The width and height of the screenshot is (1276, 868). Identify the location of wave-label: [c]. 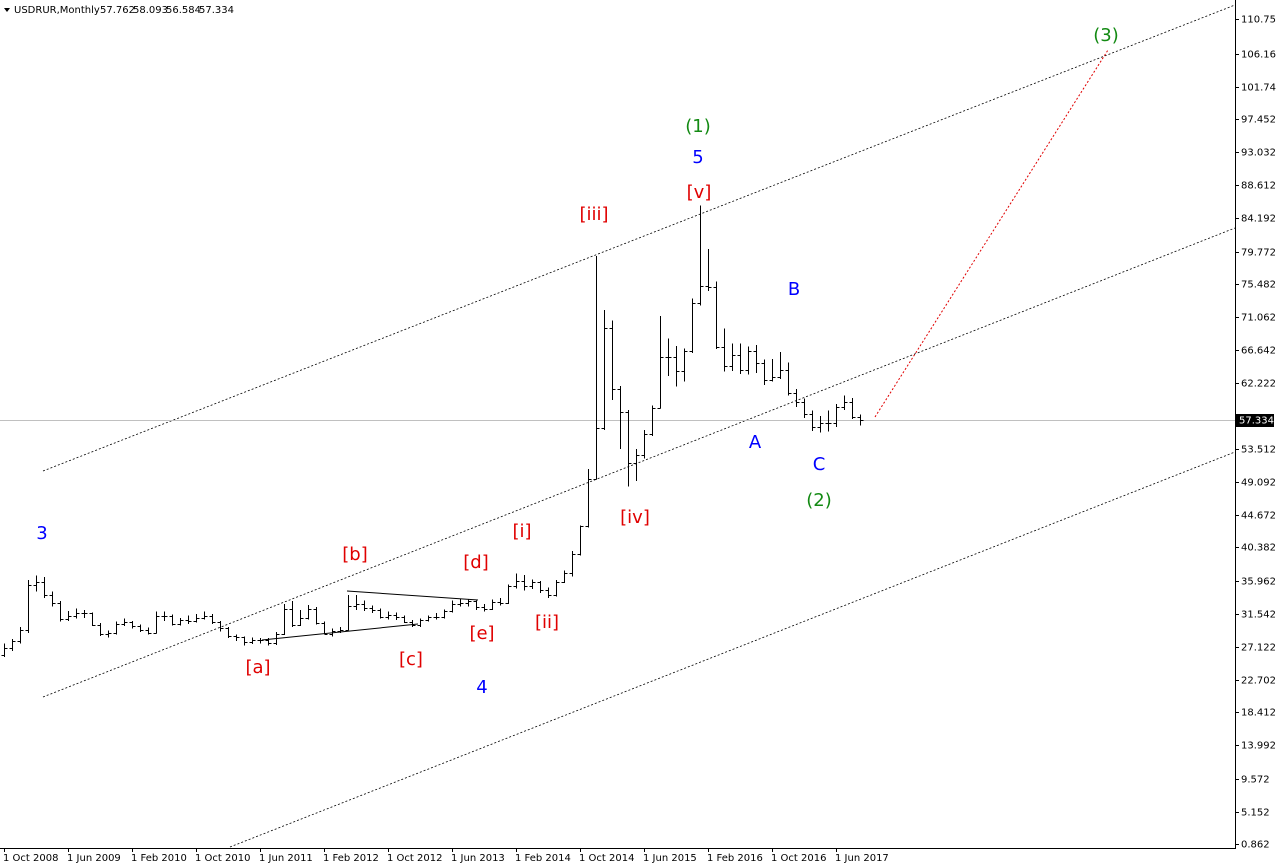
(411, 659).